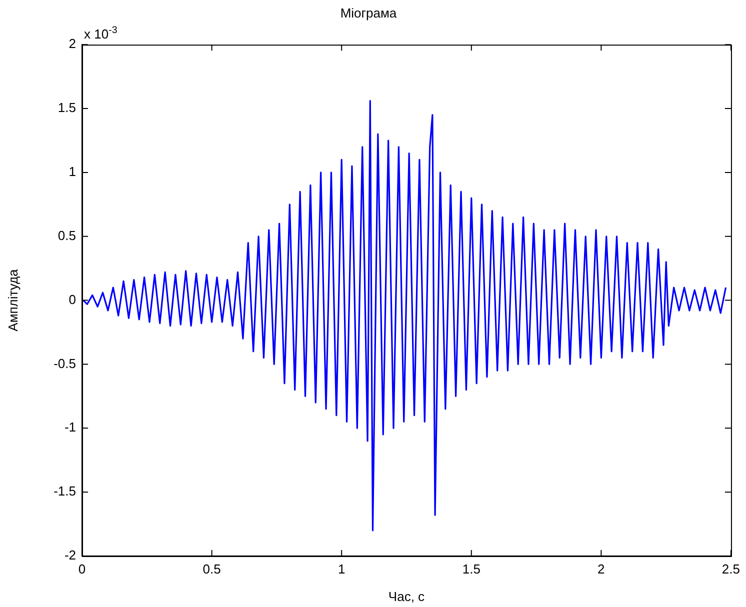 The image size is (746, 607). I want to click on chart-title: Міограма, so click(369, 12).